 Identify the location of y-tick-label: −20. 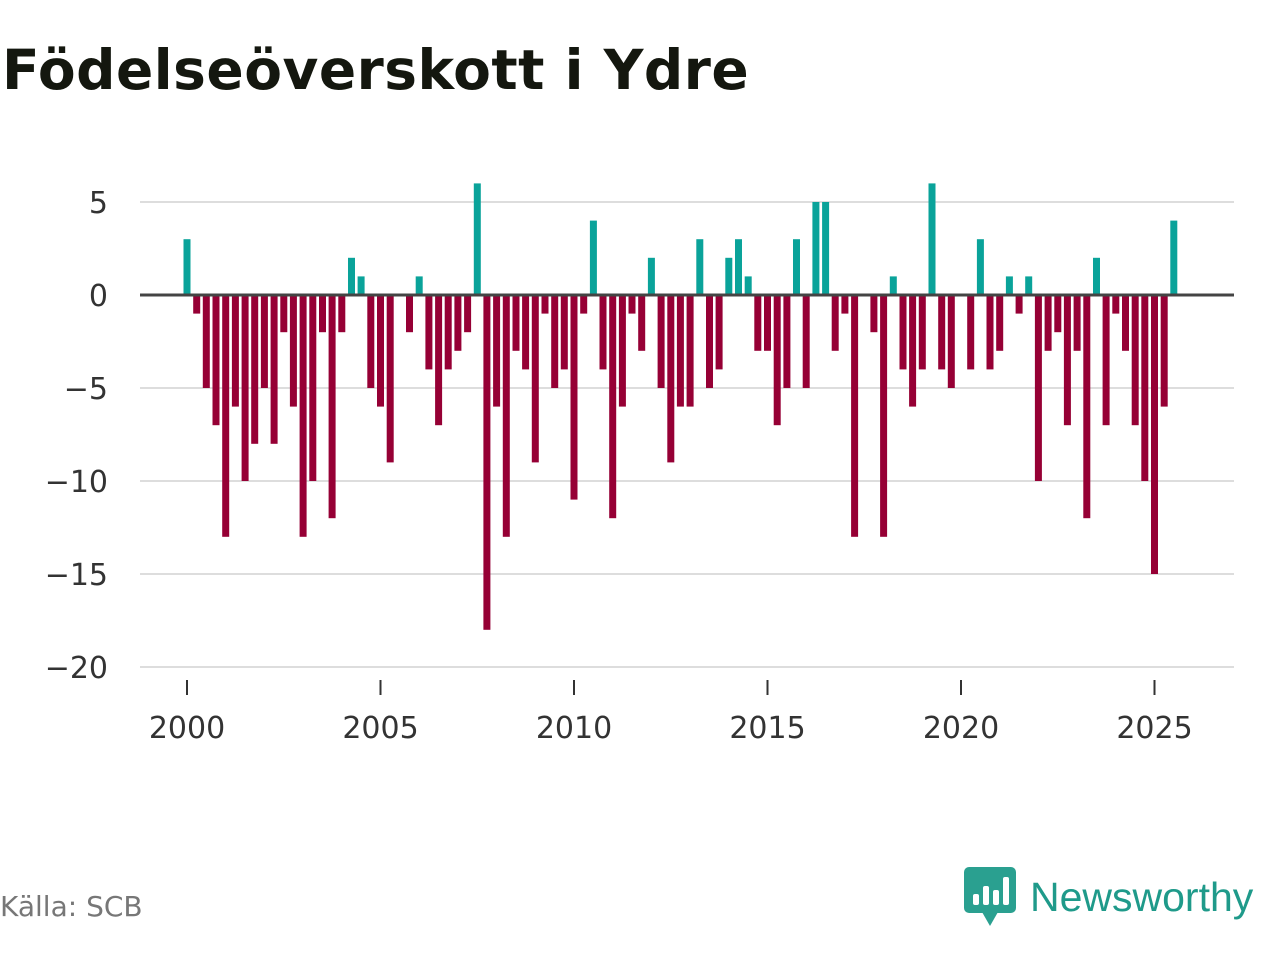
(76, 668).